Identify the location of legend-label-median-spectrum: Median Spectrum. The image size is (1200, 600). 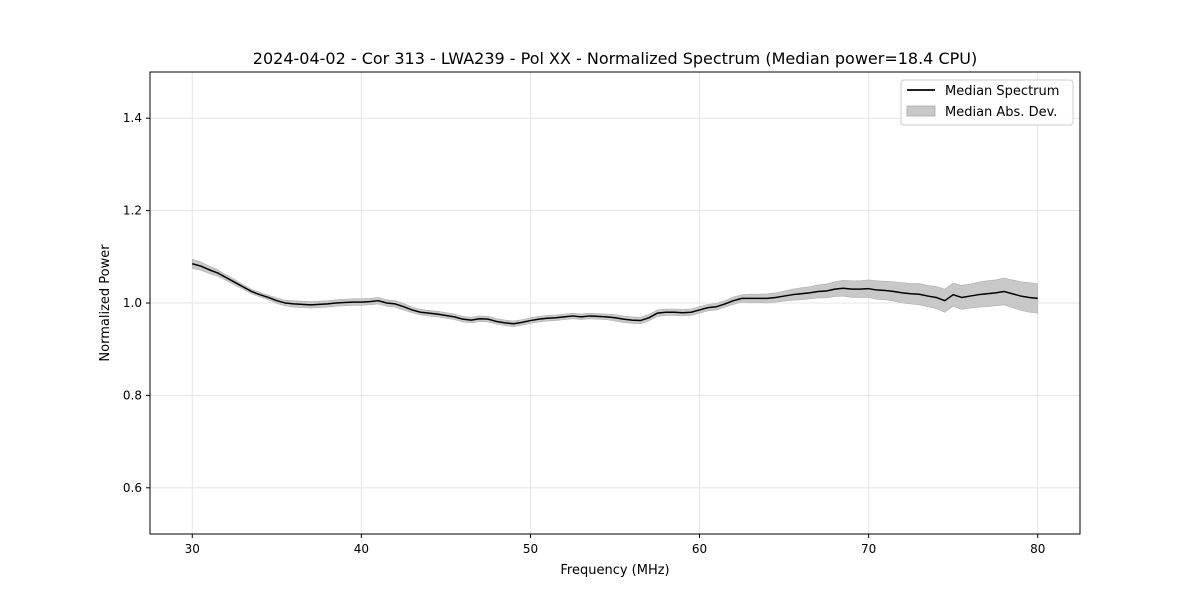
(1002, 91).